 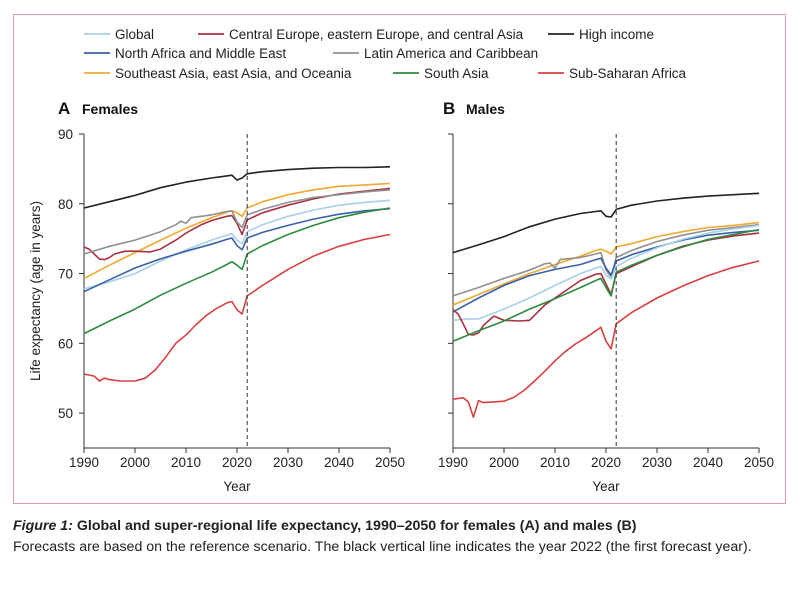 I want to click on panel-letter-b: B, so click(x=449, y=108).